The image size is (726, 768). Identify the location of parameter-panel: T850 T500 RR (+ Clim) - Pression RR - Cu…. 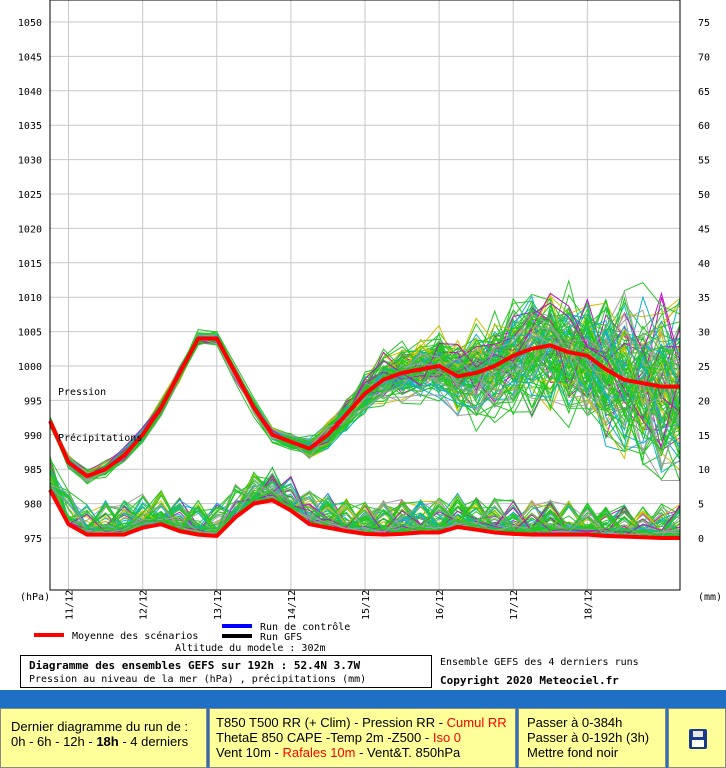
(362, 738).